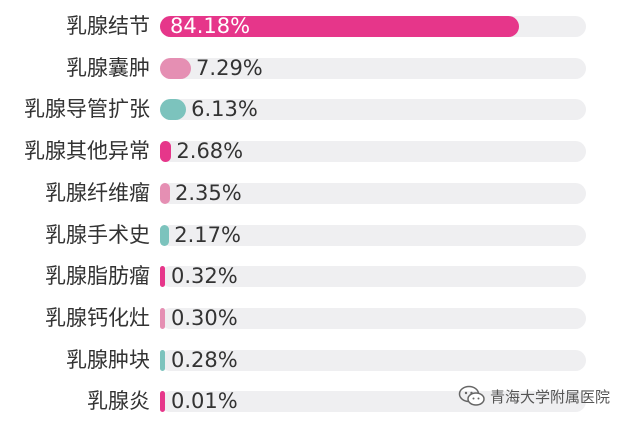 The height and width of the screenshot is (423, 622). Describe the element at coordinates (471, 395) in the screenshot. I see `wechat-icon` at that location.